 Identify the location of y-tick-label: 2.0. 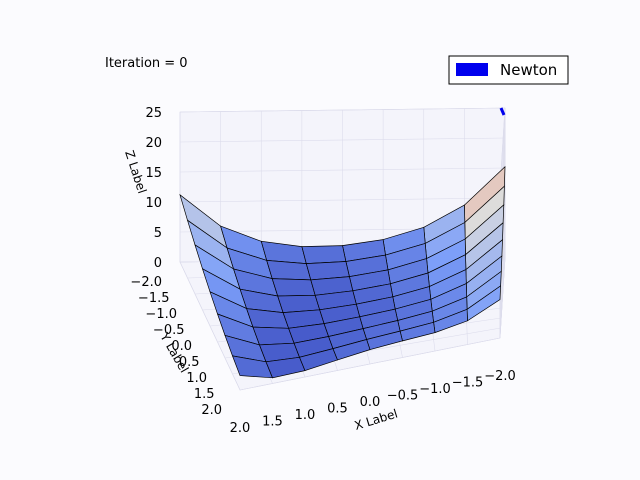
(211, 410).